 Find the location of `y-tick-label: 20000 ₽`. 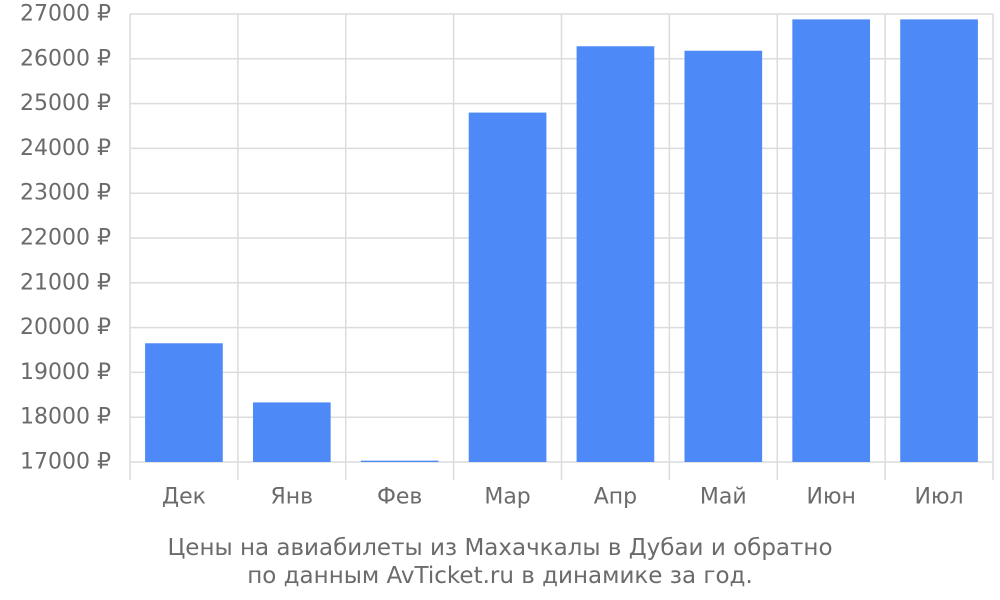

y-tick-label: 20000 ₽ is located at coordinates (65, 327).